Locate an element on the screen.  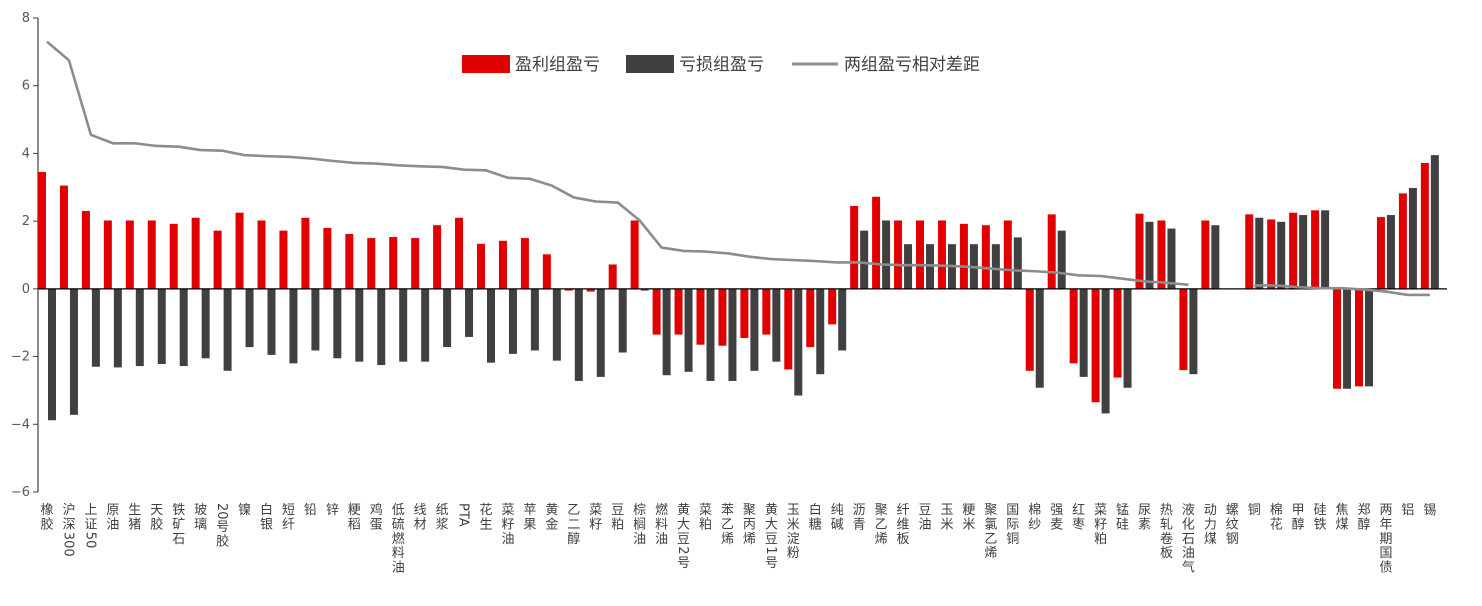
x-tick-char: 青 is located at coordinates (859, 524).